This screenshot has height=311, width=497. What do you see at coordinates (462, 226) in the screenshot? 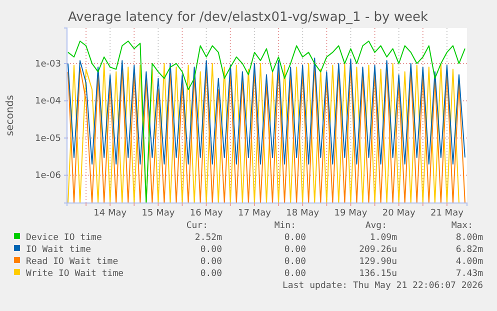
I see `text: Max:` at bounding box center [462, 226].